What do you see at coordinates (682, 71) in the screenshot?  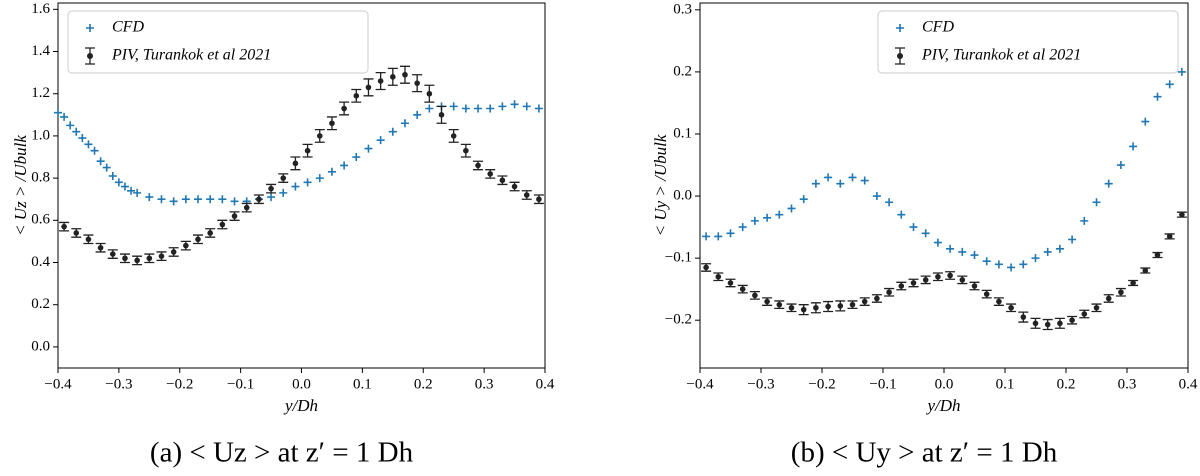 I see `y-tick-label: 0.2` at bounding box center [682, 71].